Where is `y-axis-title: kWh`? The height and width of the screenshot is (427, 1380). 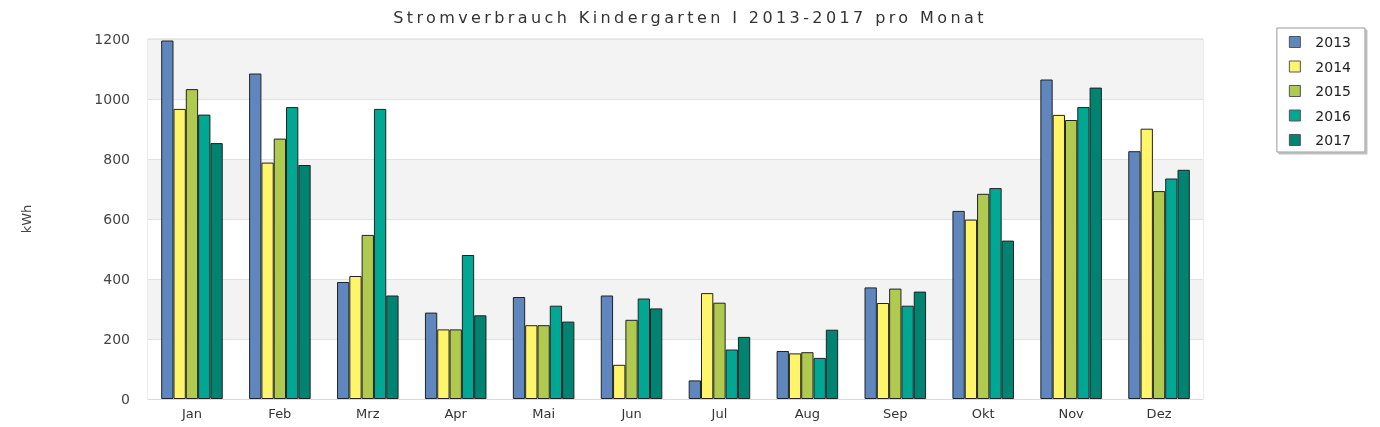
y-axis-title: kWh is located at coordinates (26, 219).